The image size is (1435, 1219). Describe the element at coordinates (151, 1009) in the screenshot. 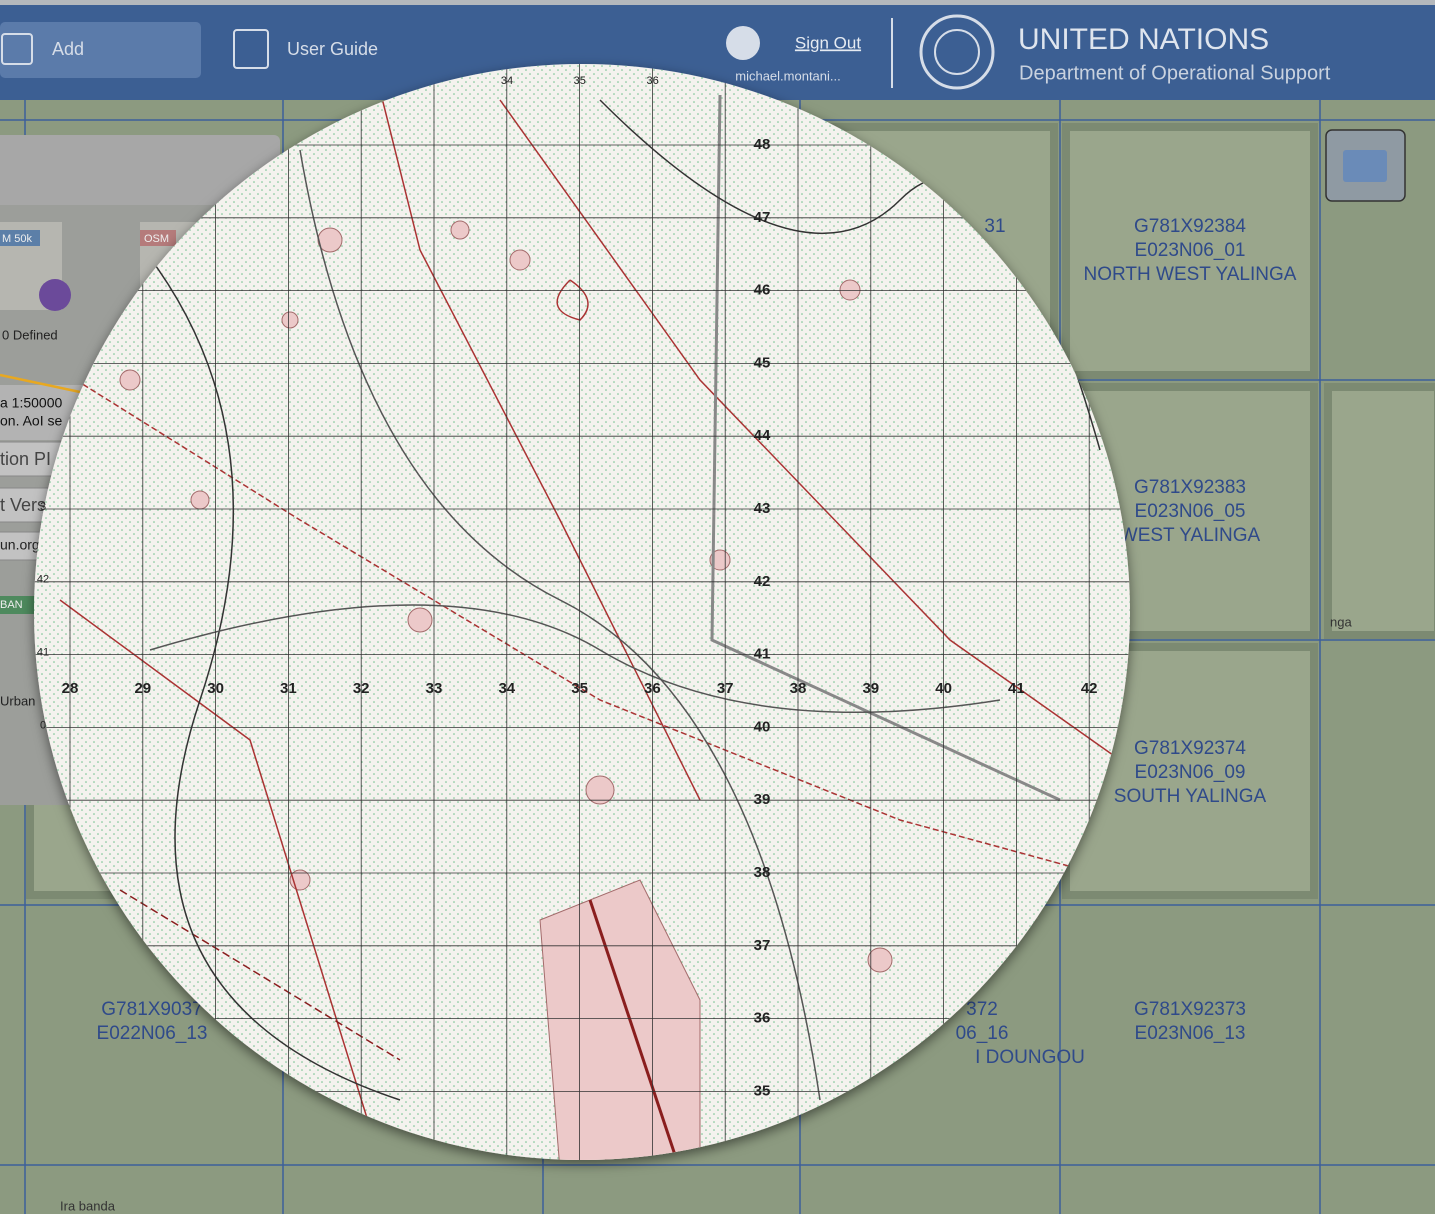

I see `tile-label: G781X9037` at that location.